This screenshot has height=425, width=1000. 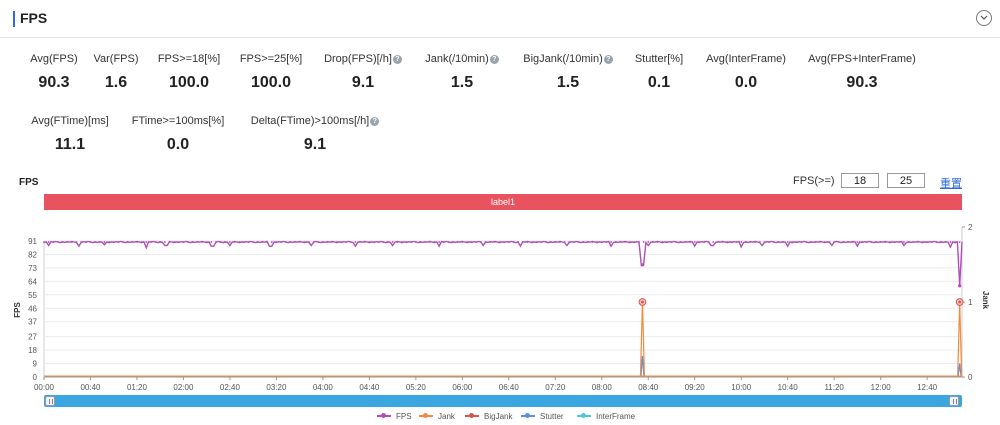 I want to click on collapse-chevron-icon, so click(x=984, y=18).